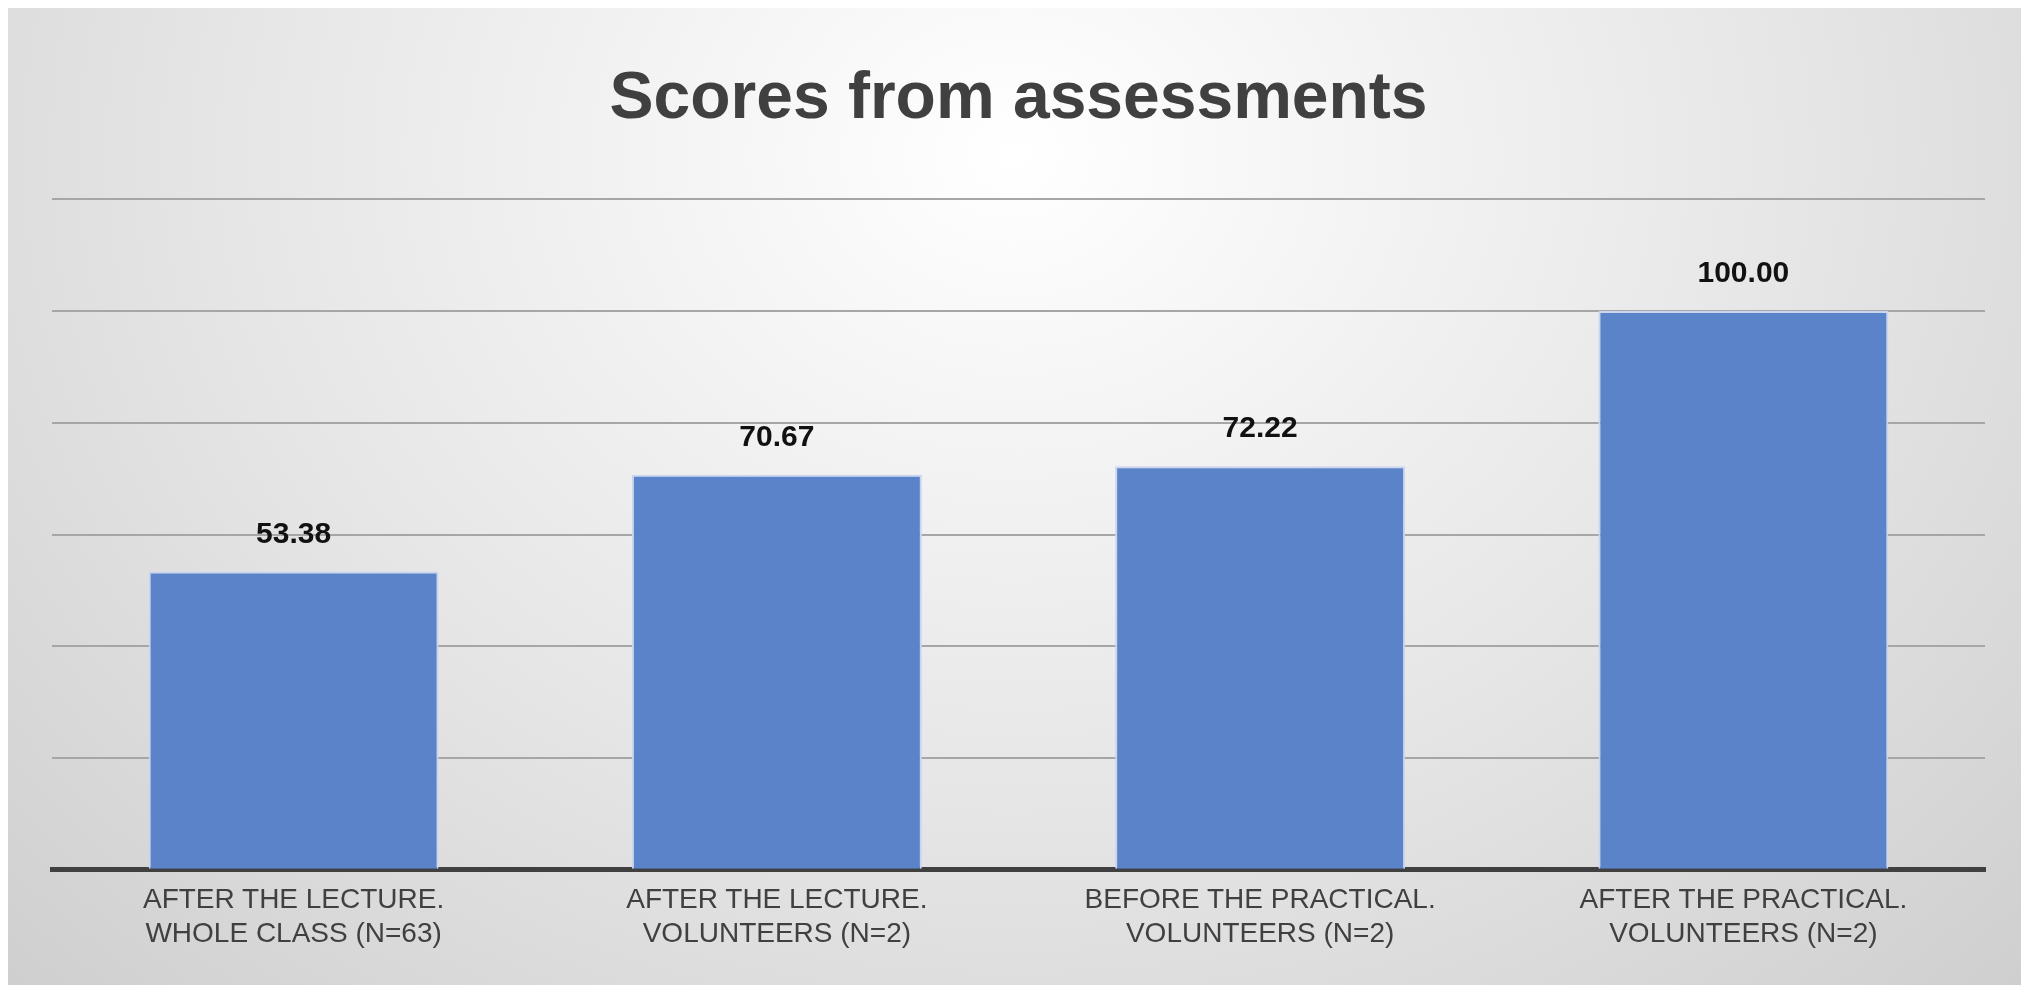 This screenshot has width=2029, height=993. Describe the element at coordinates (1018, 94) in the screenshot. I see `chart-title: Scores from assessments` at that location.